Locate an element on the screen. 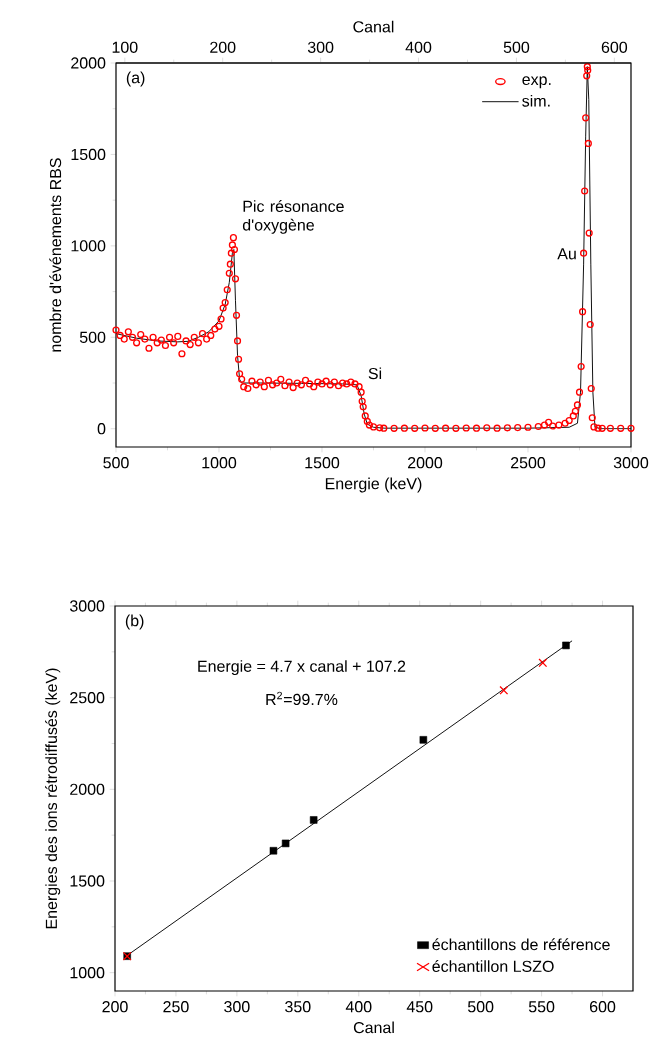 The image size is (656, 1059). legend-label: exp. is located at coordinates (536, 82).